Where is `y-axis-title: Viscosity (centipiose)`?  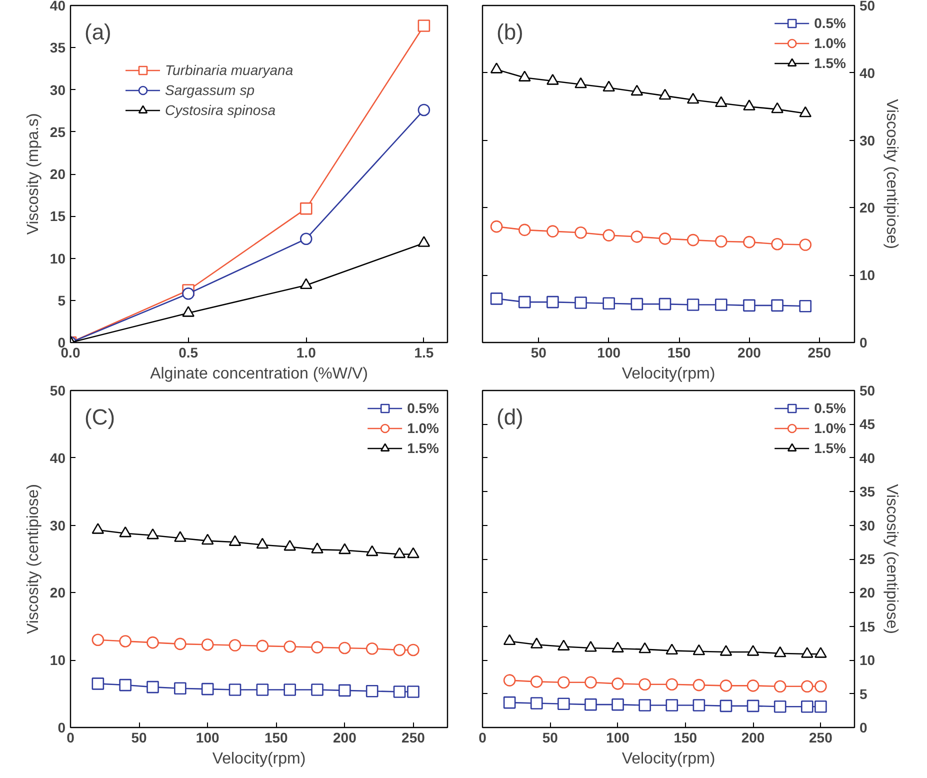 y-axis-title: Viscosity (centipiose) is located at coordinates (33, 559).